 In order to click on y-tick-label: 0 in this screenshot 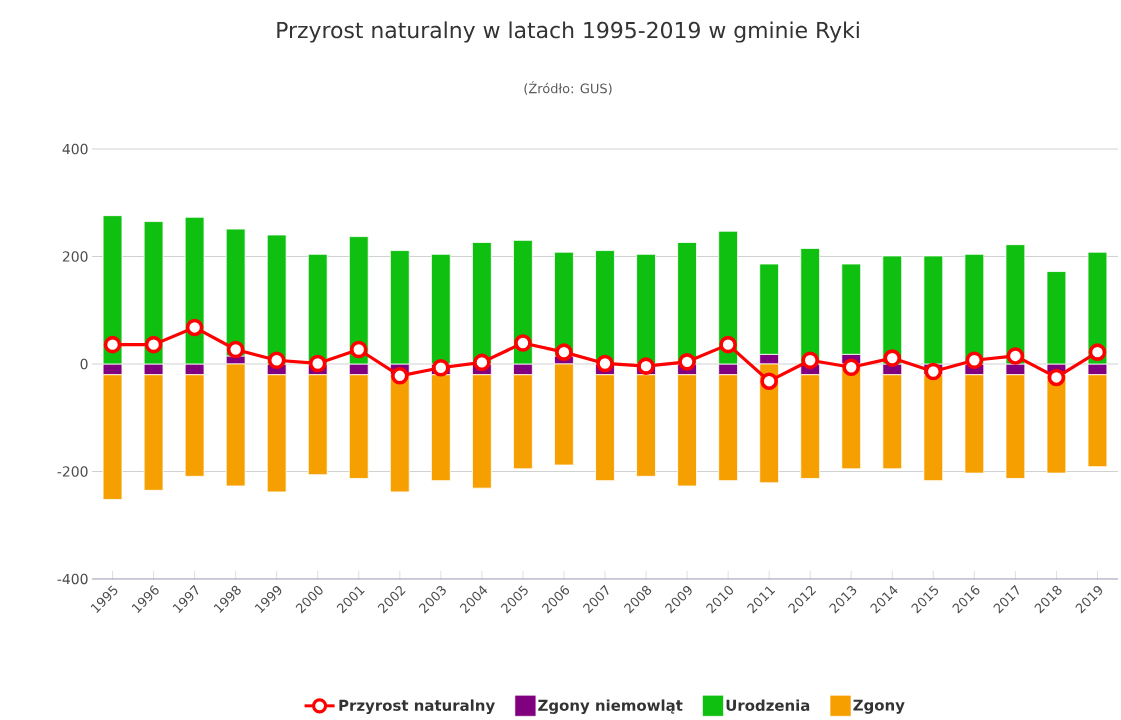, I will do `click(84, 364)`.